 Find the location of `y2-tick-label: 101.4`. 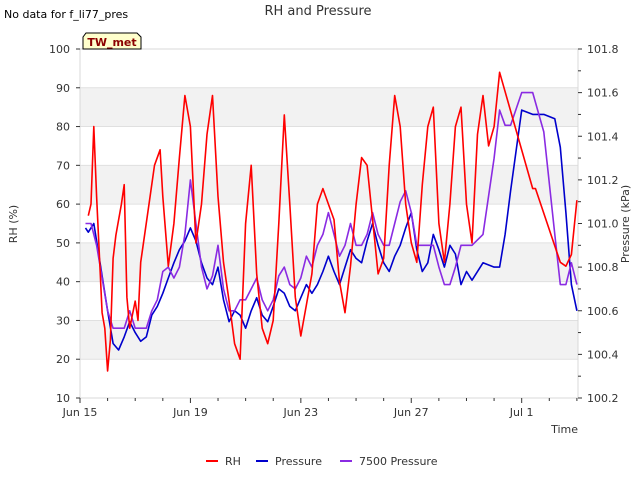

y2-tick-label: 101.4 is located at coordinates (603, 136).